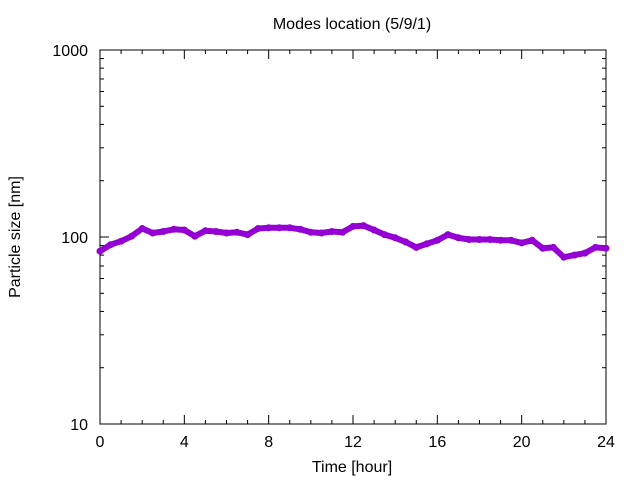  I want to click on x-tick-label: 4, so click(184, 442).